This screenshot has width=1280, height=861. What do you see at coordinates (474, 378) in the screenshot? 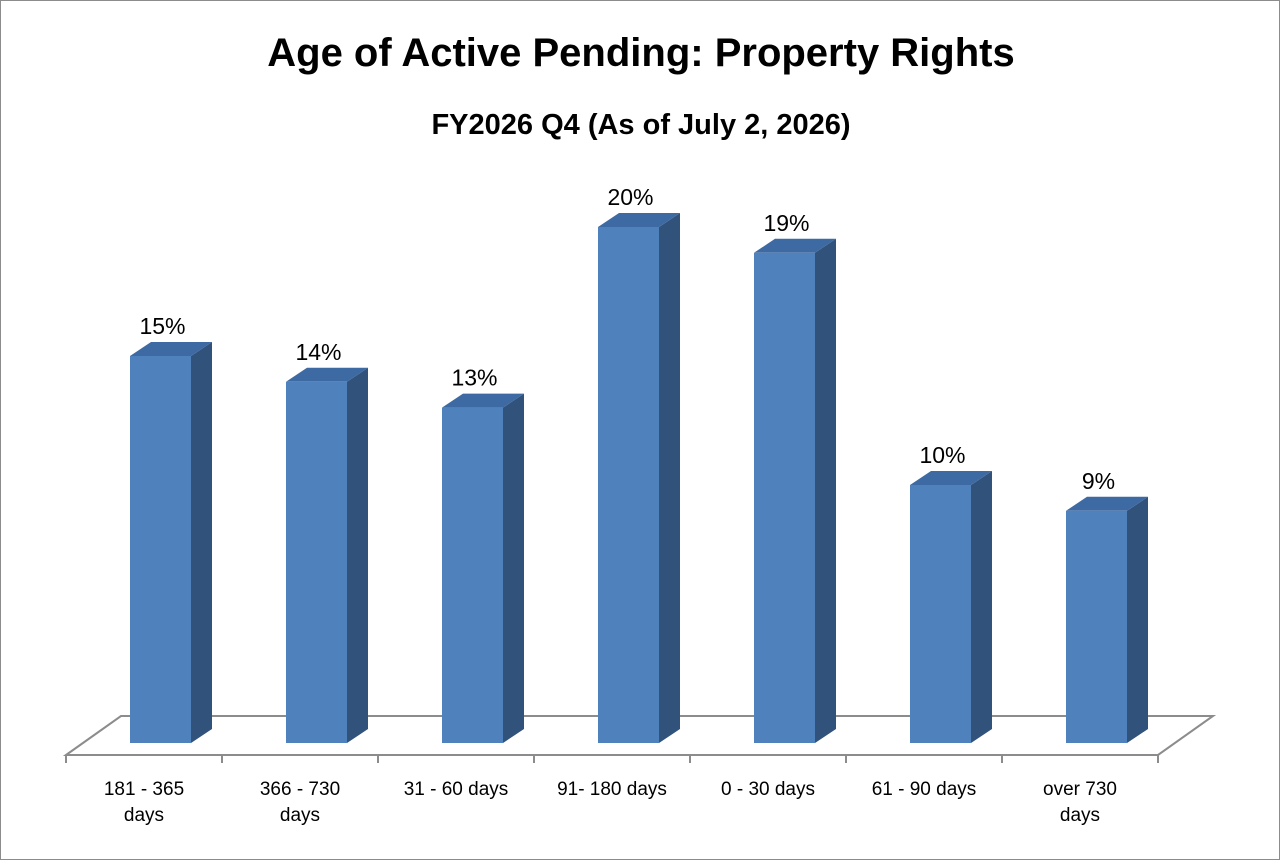
I see `data-label: 13%` at bounding box center [474, 378].